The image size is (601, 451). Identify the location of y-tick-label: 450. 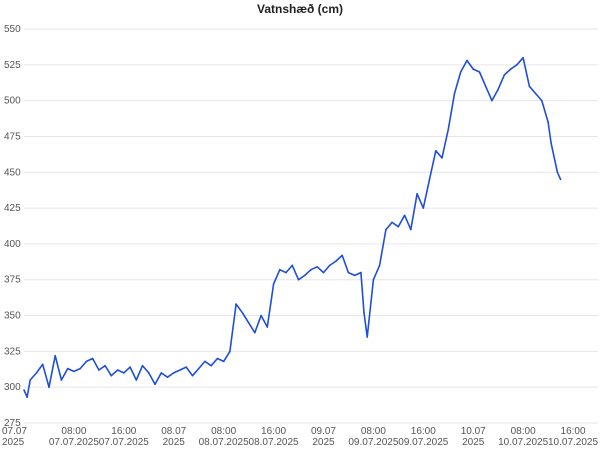
(12, 172).